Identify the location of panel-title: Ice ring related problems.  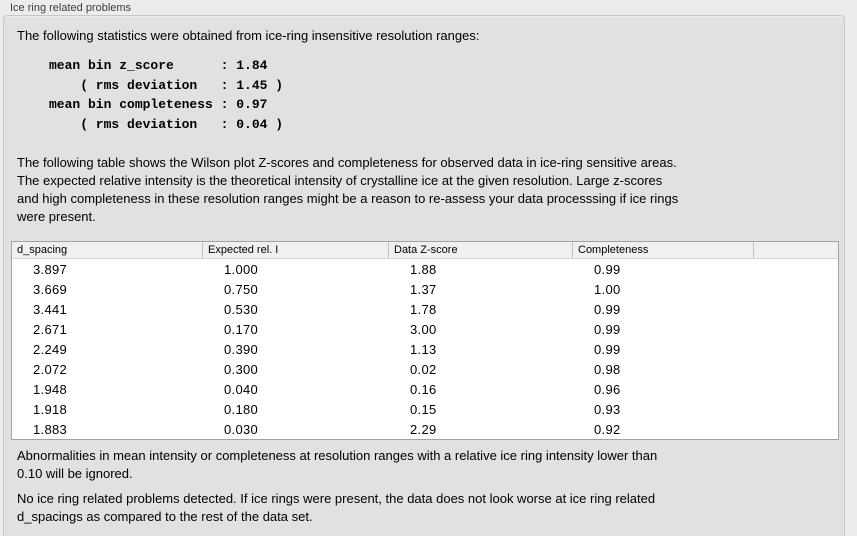
(71, 8).